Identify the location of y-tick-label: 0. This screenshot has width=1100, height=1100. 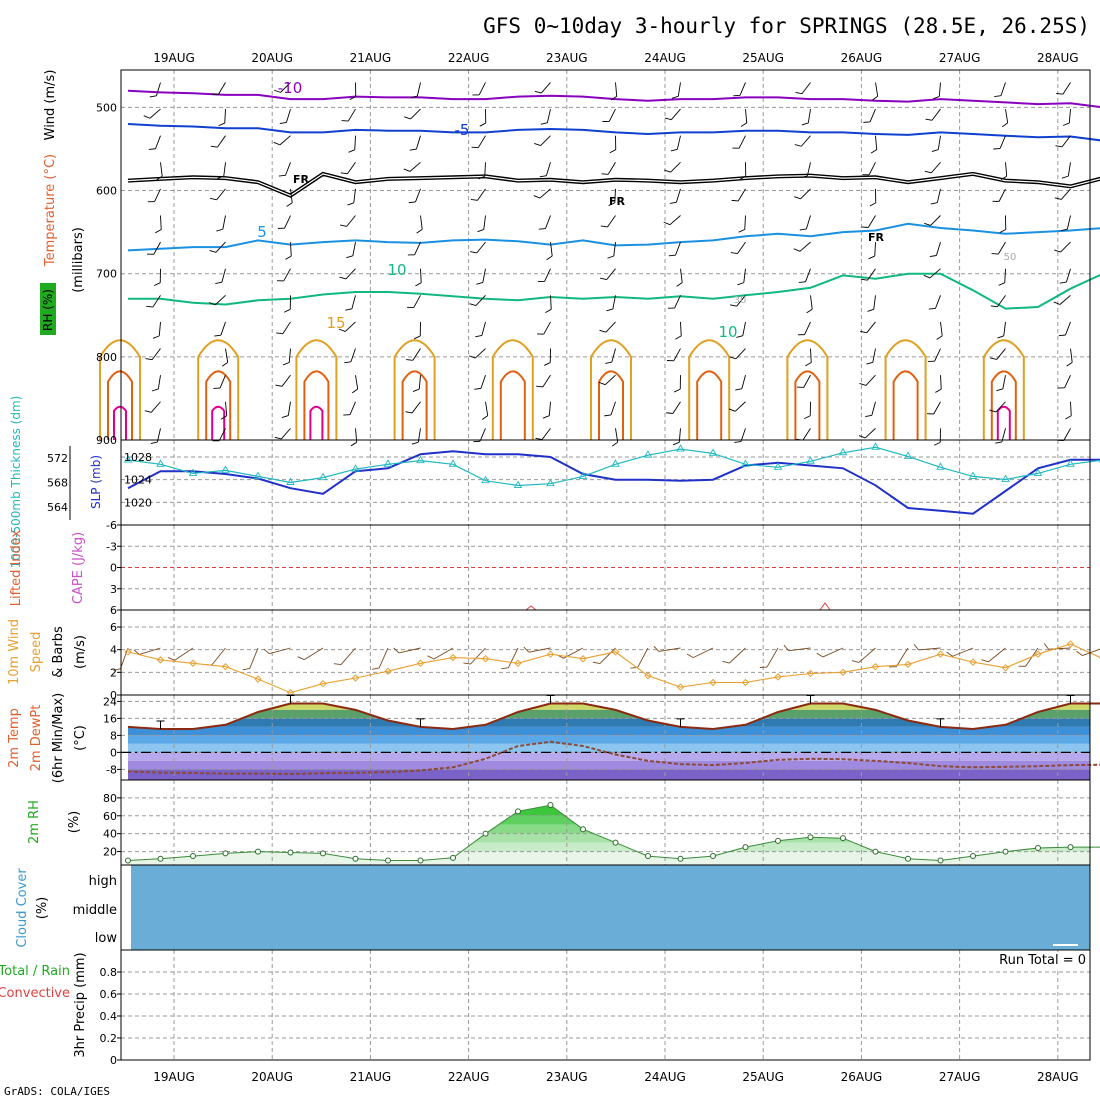
(113, 1060).